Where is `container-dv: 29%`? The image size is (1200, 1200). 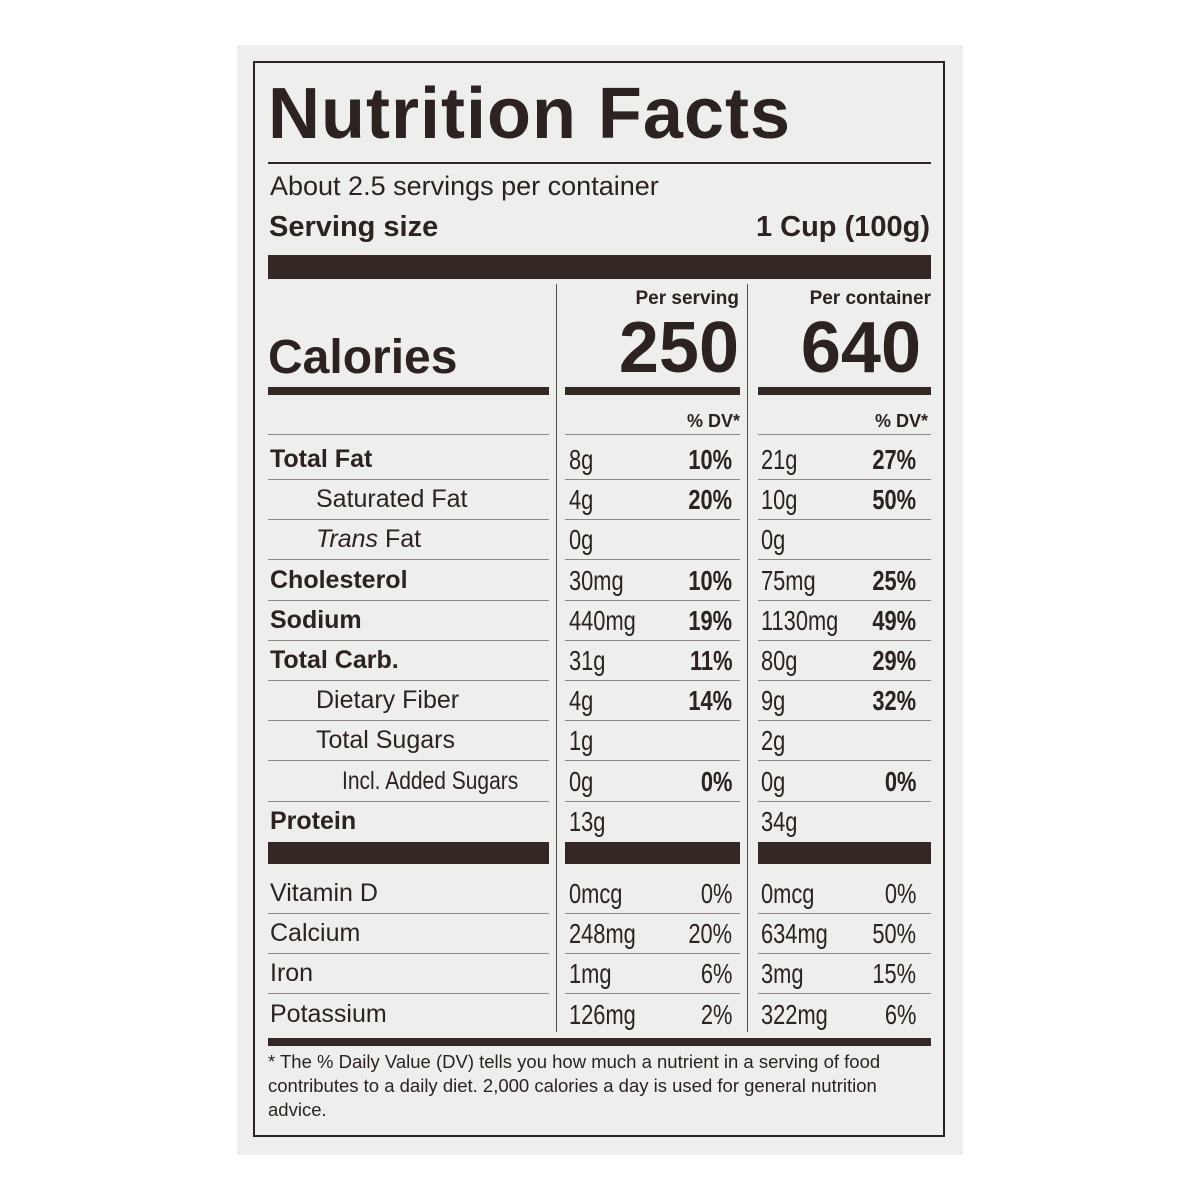
container-dv: 29% is located at coordinates (873, 661).